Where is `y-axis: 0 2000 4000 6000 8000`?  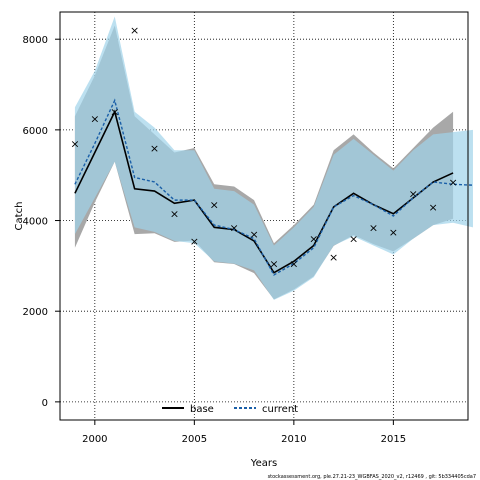
y-axis: 0 2000 4000 6000 8000 is located at coordinates (41, 222).